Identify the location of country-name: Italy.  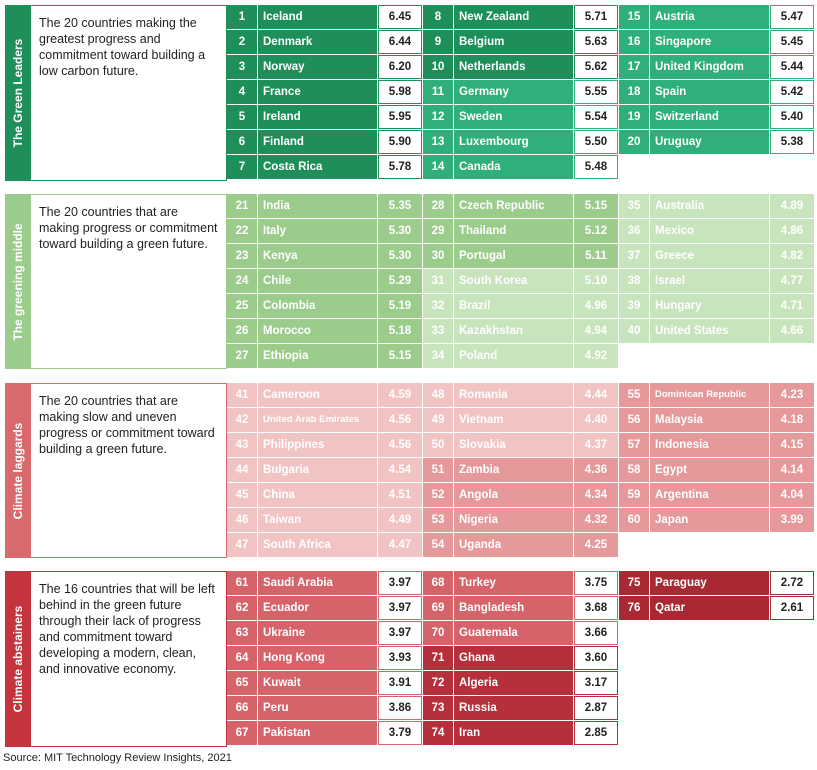
(275, 231).